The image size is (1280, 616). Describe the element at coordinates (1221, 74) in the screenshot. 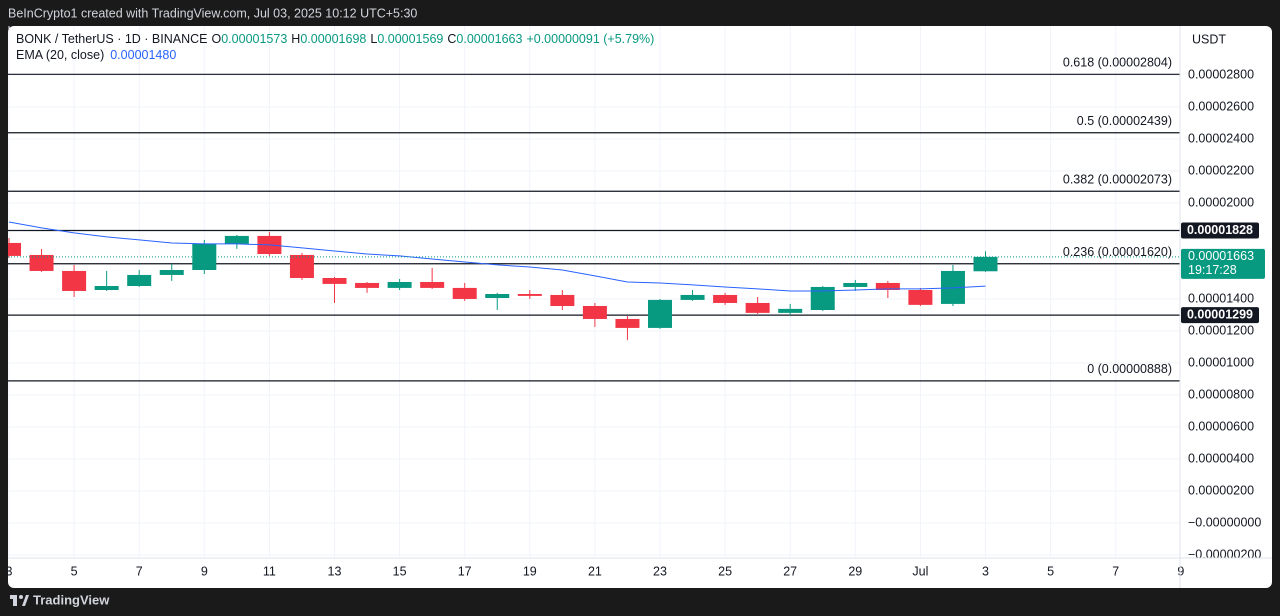

I see `y-tick-label: 0.00002800` at that location.